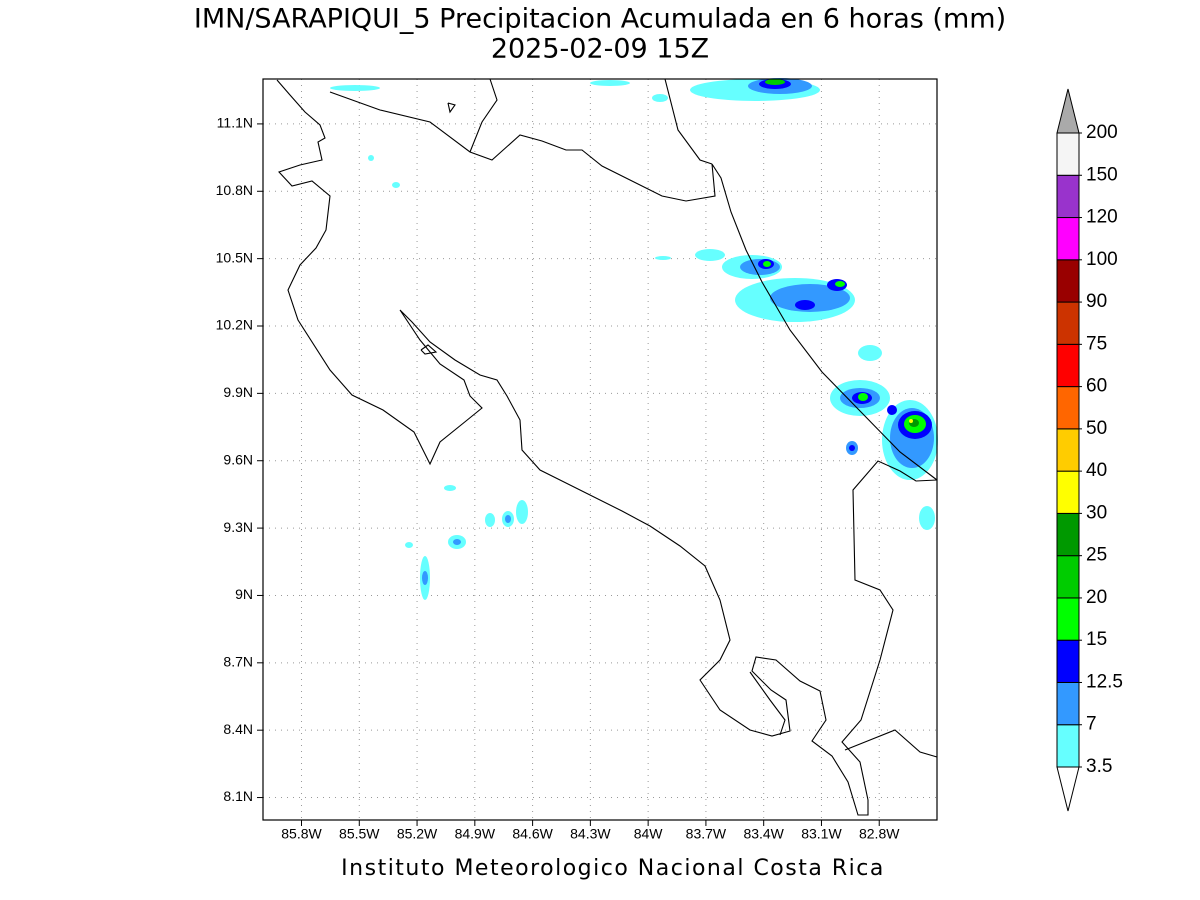 This screenshot has height=900, width=1200. Describe the element at coordinates (244, 594) in the screenshot. I see `y-tick-label: 9N` at that location.